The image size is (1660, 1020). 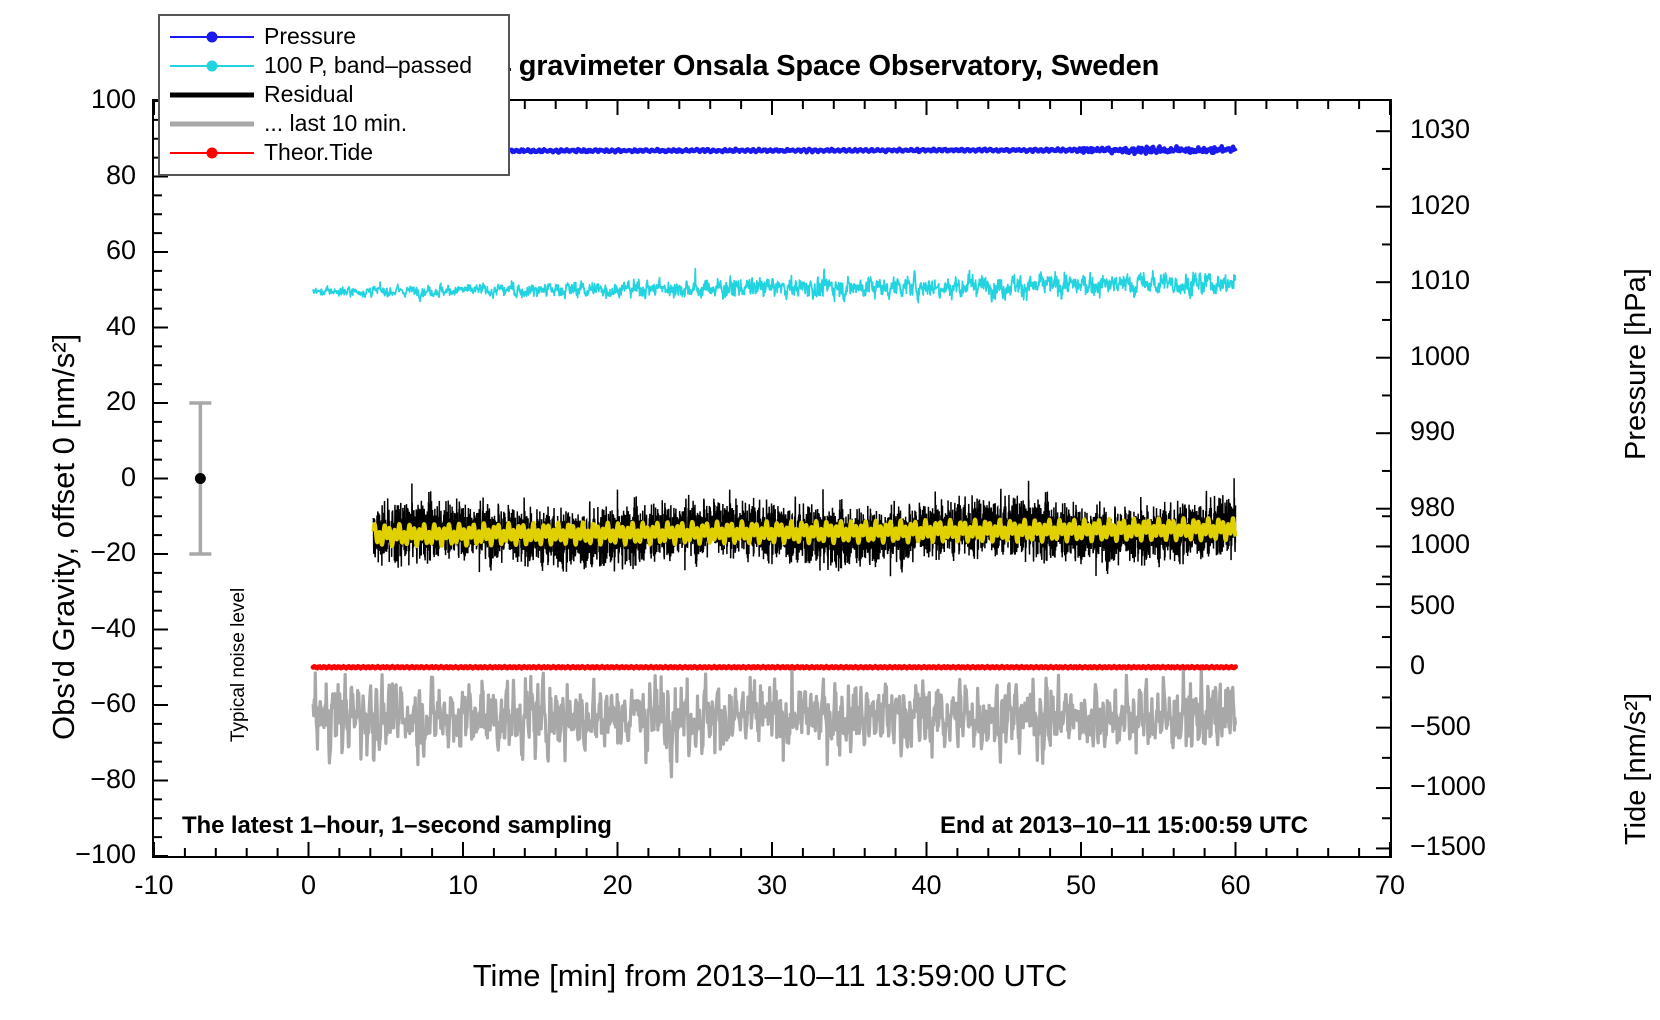 I want to click on typical-noise-level-errorbar, so click(x=200, y=478).